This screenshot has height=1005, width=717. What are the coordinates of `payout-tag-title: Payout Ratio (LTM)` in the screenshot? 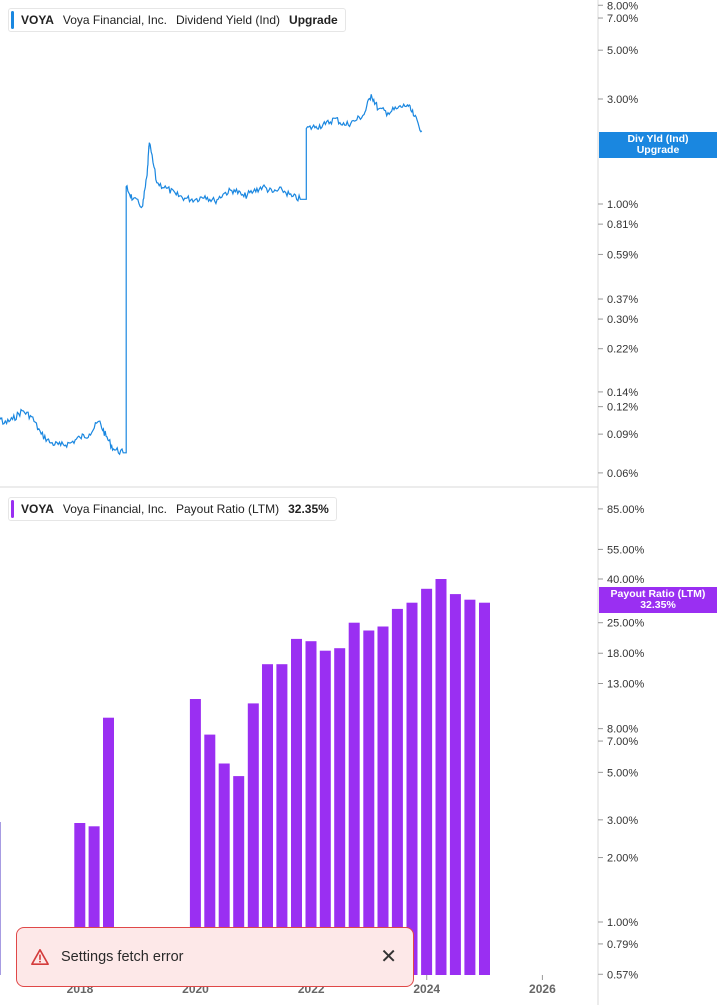 It's located at (658, 594).